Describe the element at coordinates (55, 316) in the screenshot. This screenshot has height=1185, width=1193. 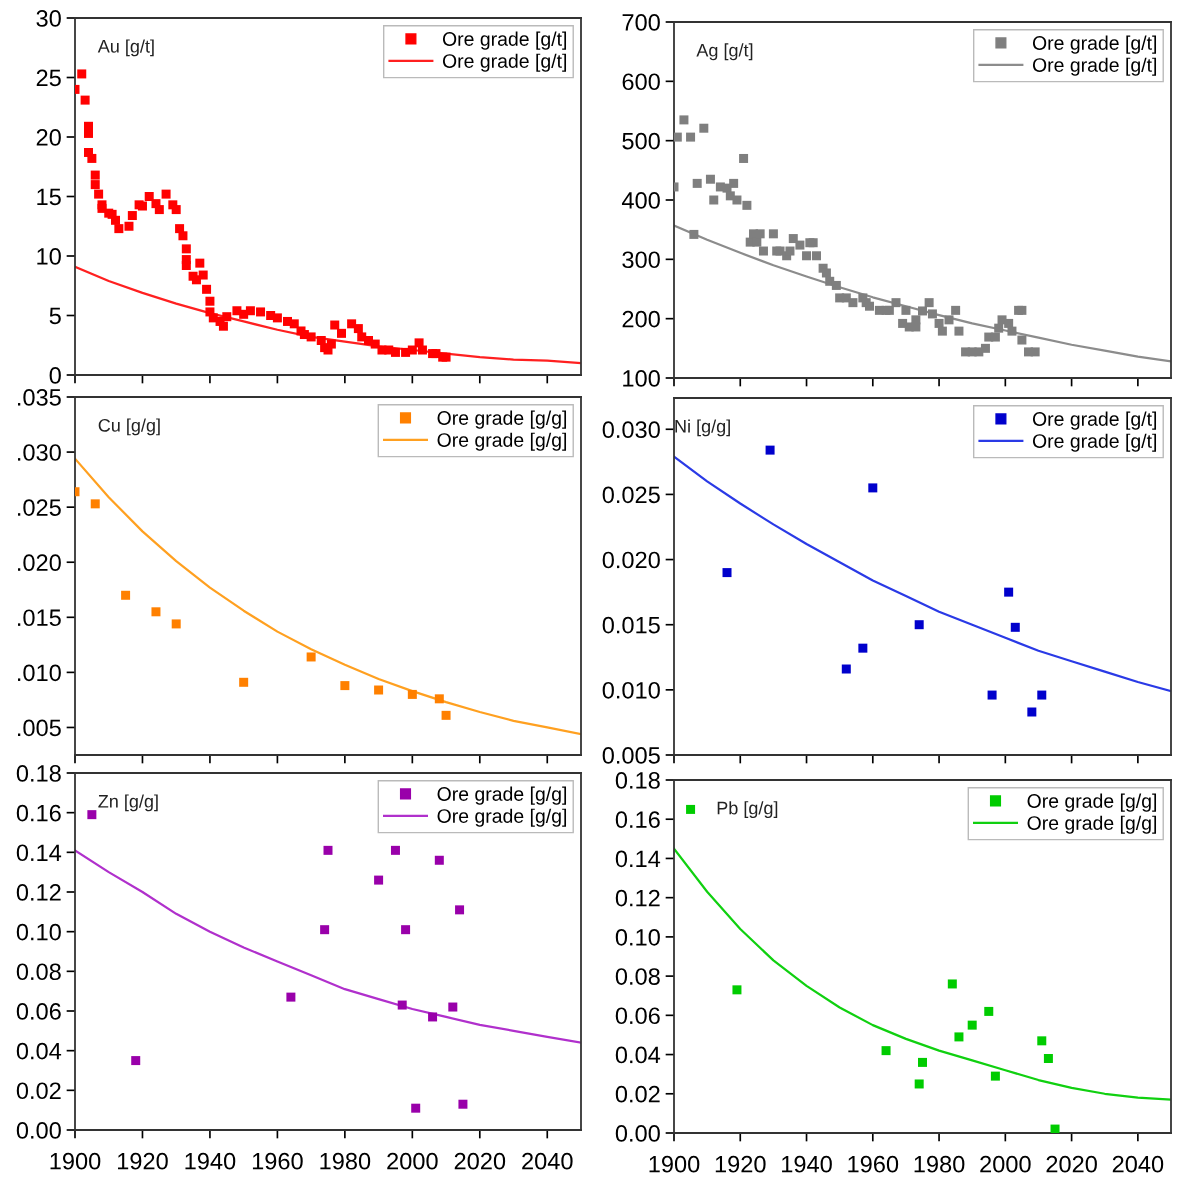
I see `y-tick-label: 5` at that location.